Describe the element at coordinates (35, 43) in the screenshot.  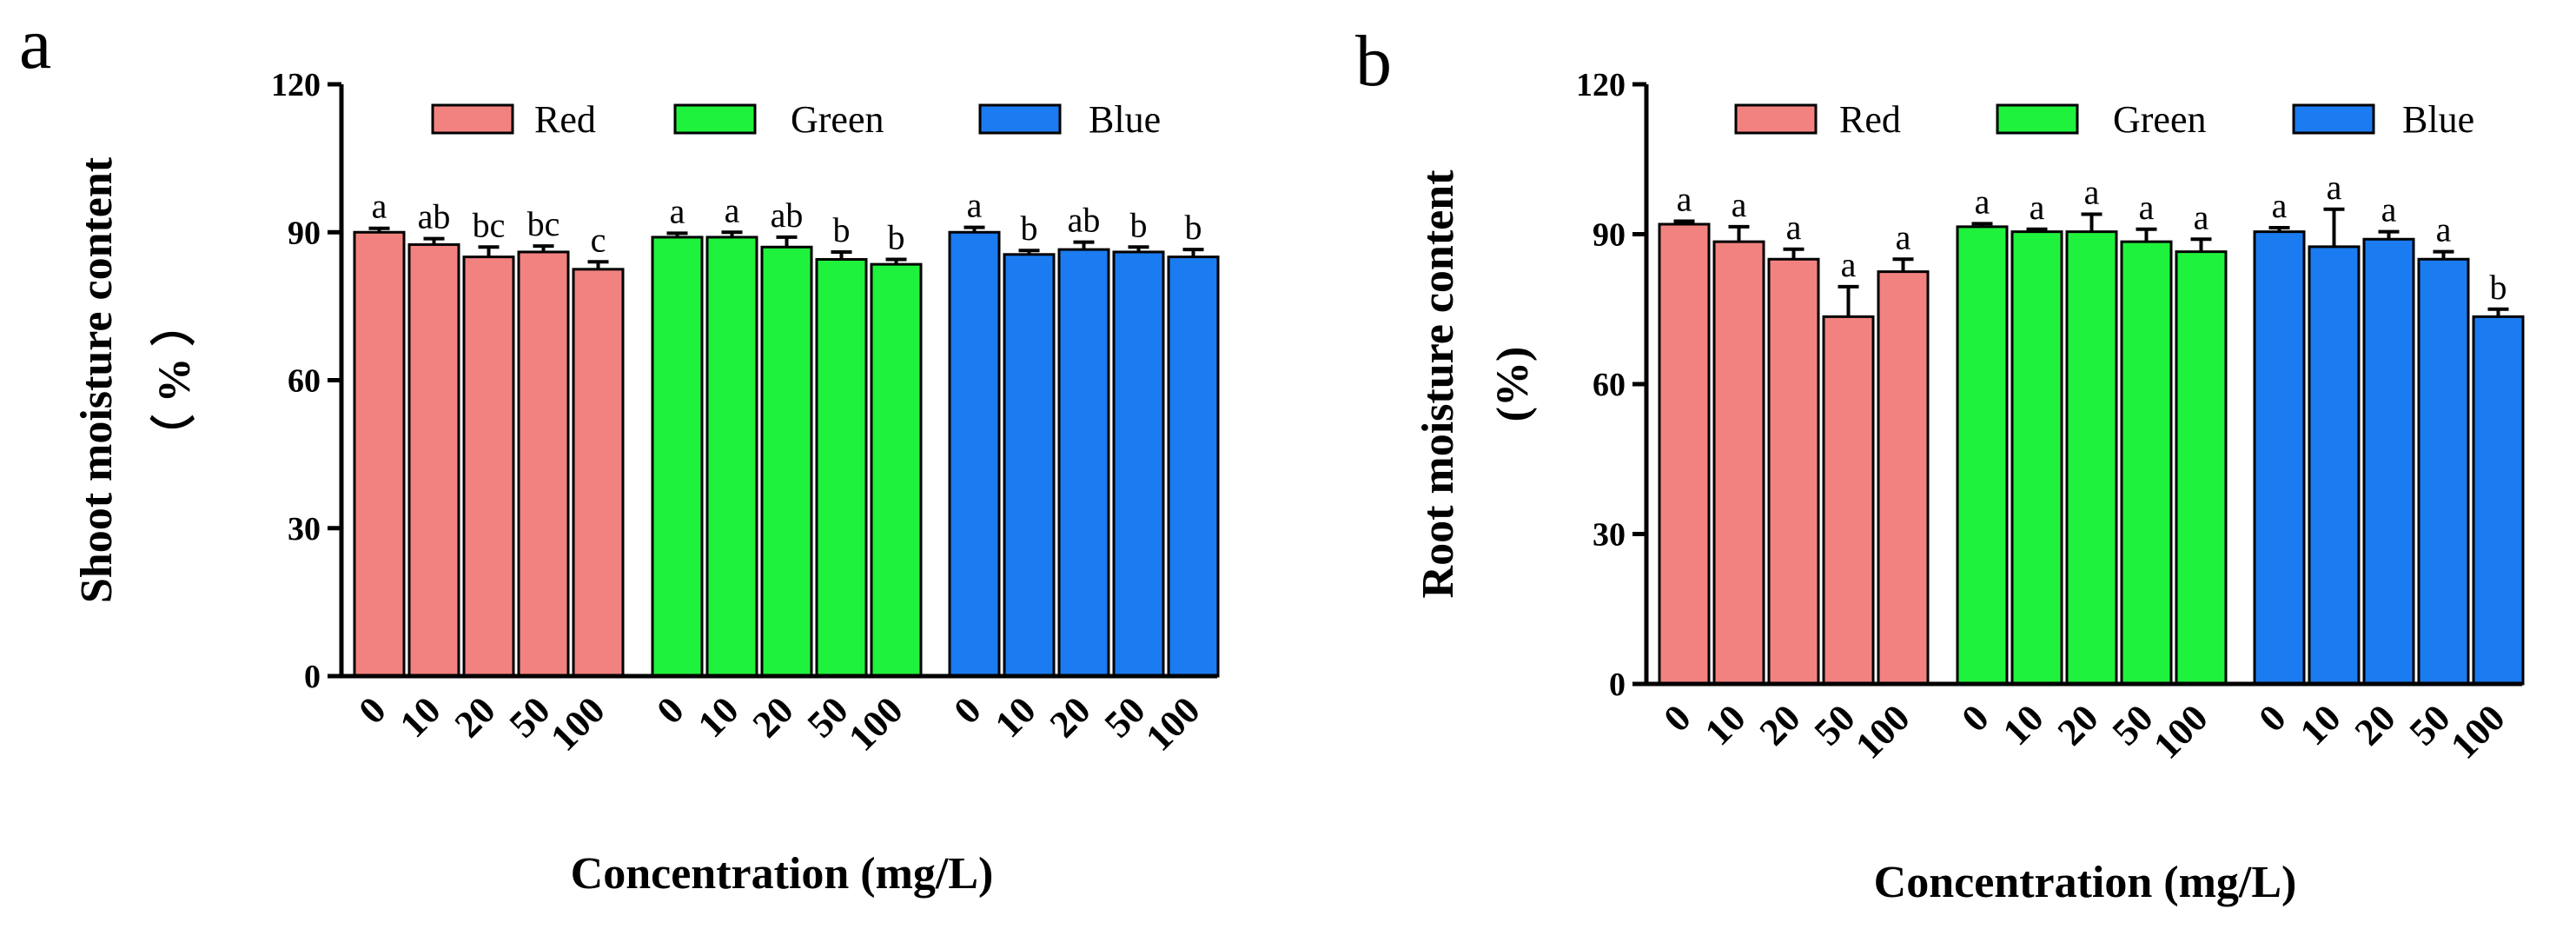
I see `panel-letter: a` at that location.